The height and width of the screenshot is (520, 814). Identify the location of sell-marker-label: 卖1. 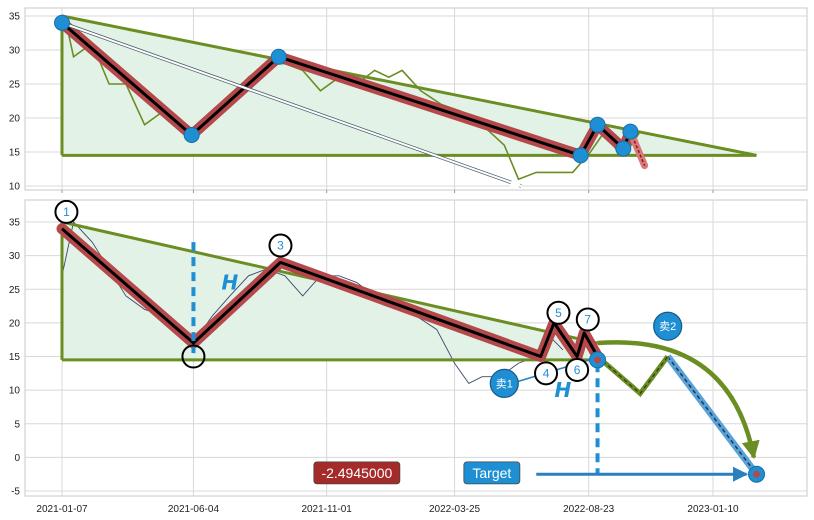
(504, 383).